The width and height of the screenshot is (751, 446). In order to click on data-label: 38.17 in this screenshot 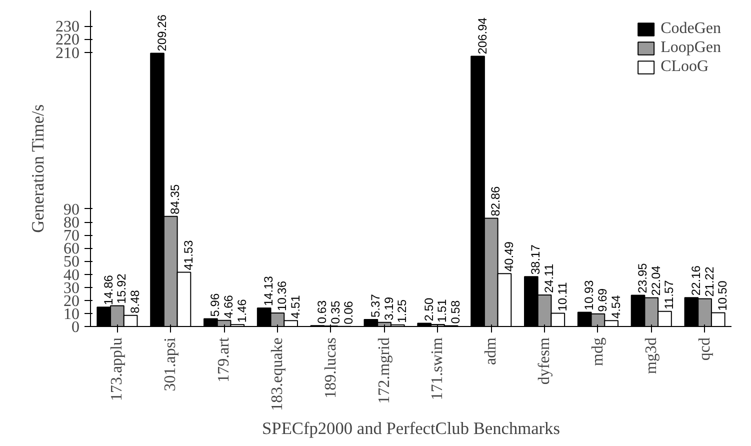, I will do `click(535, 259)`.